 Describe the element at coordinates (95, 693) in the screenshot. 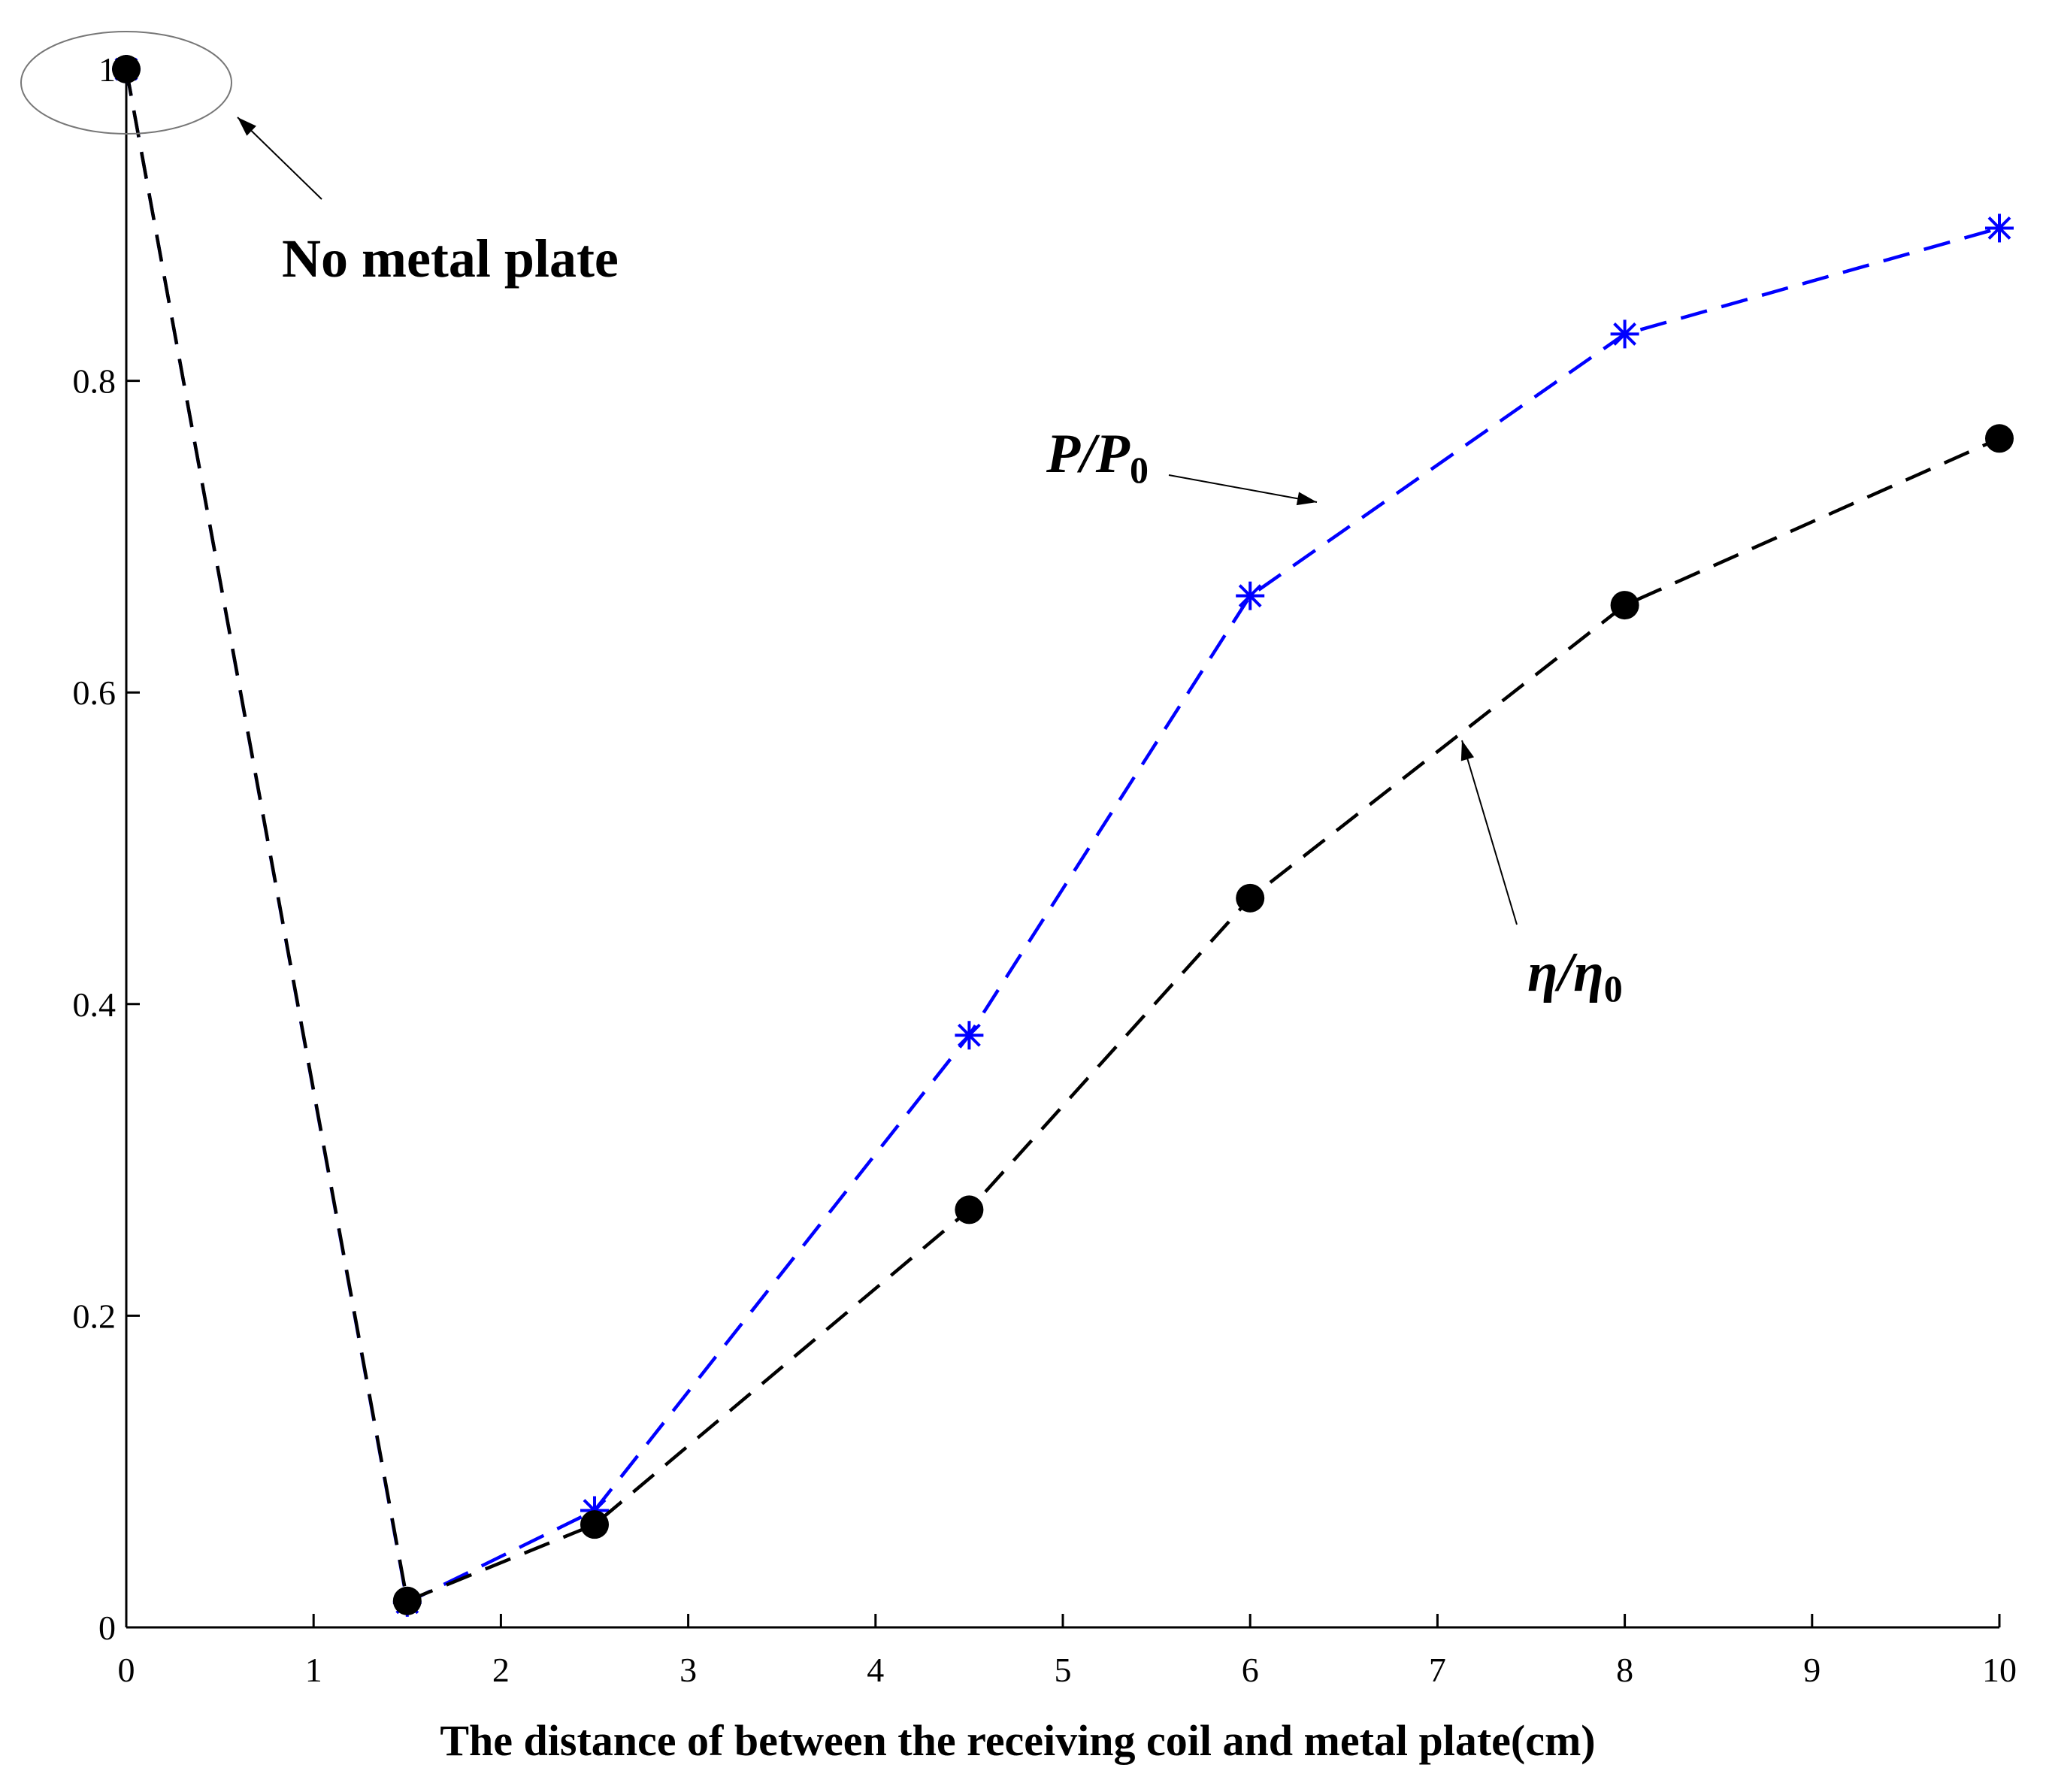

I see `y-tick-label: 0.6` at that location.